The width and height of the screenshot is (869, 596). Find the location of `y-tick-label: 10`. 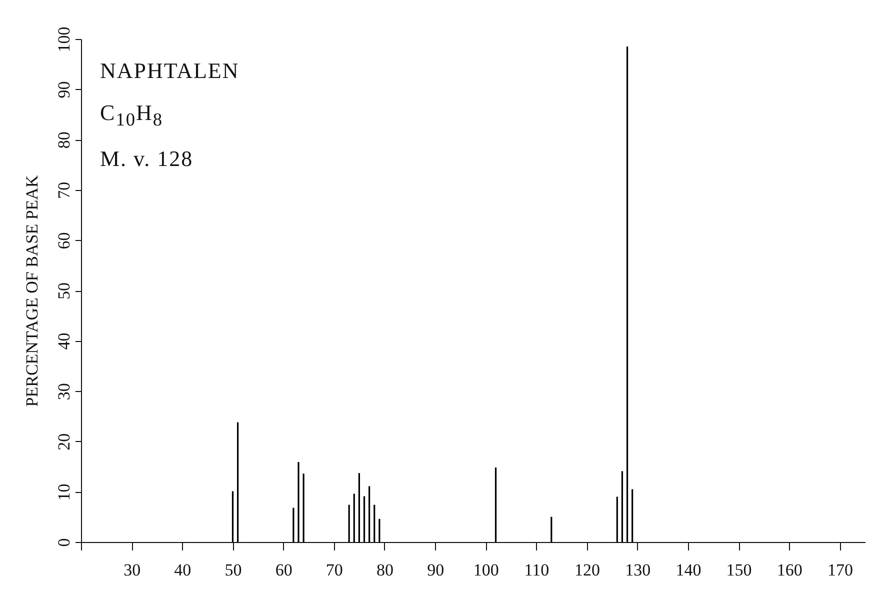

y-tick-label: 10 is located at coordinates (64, 492).